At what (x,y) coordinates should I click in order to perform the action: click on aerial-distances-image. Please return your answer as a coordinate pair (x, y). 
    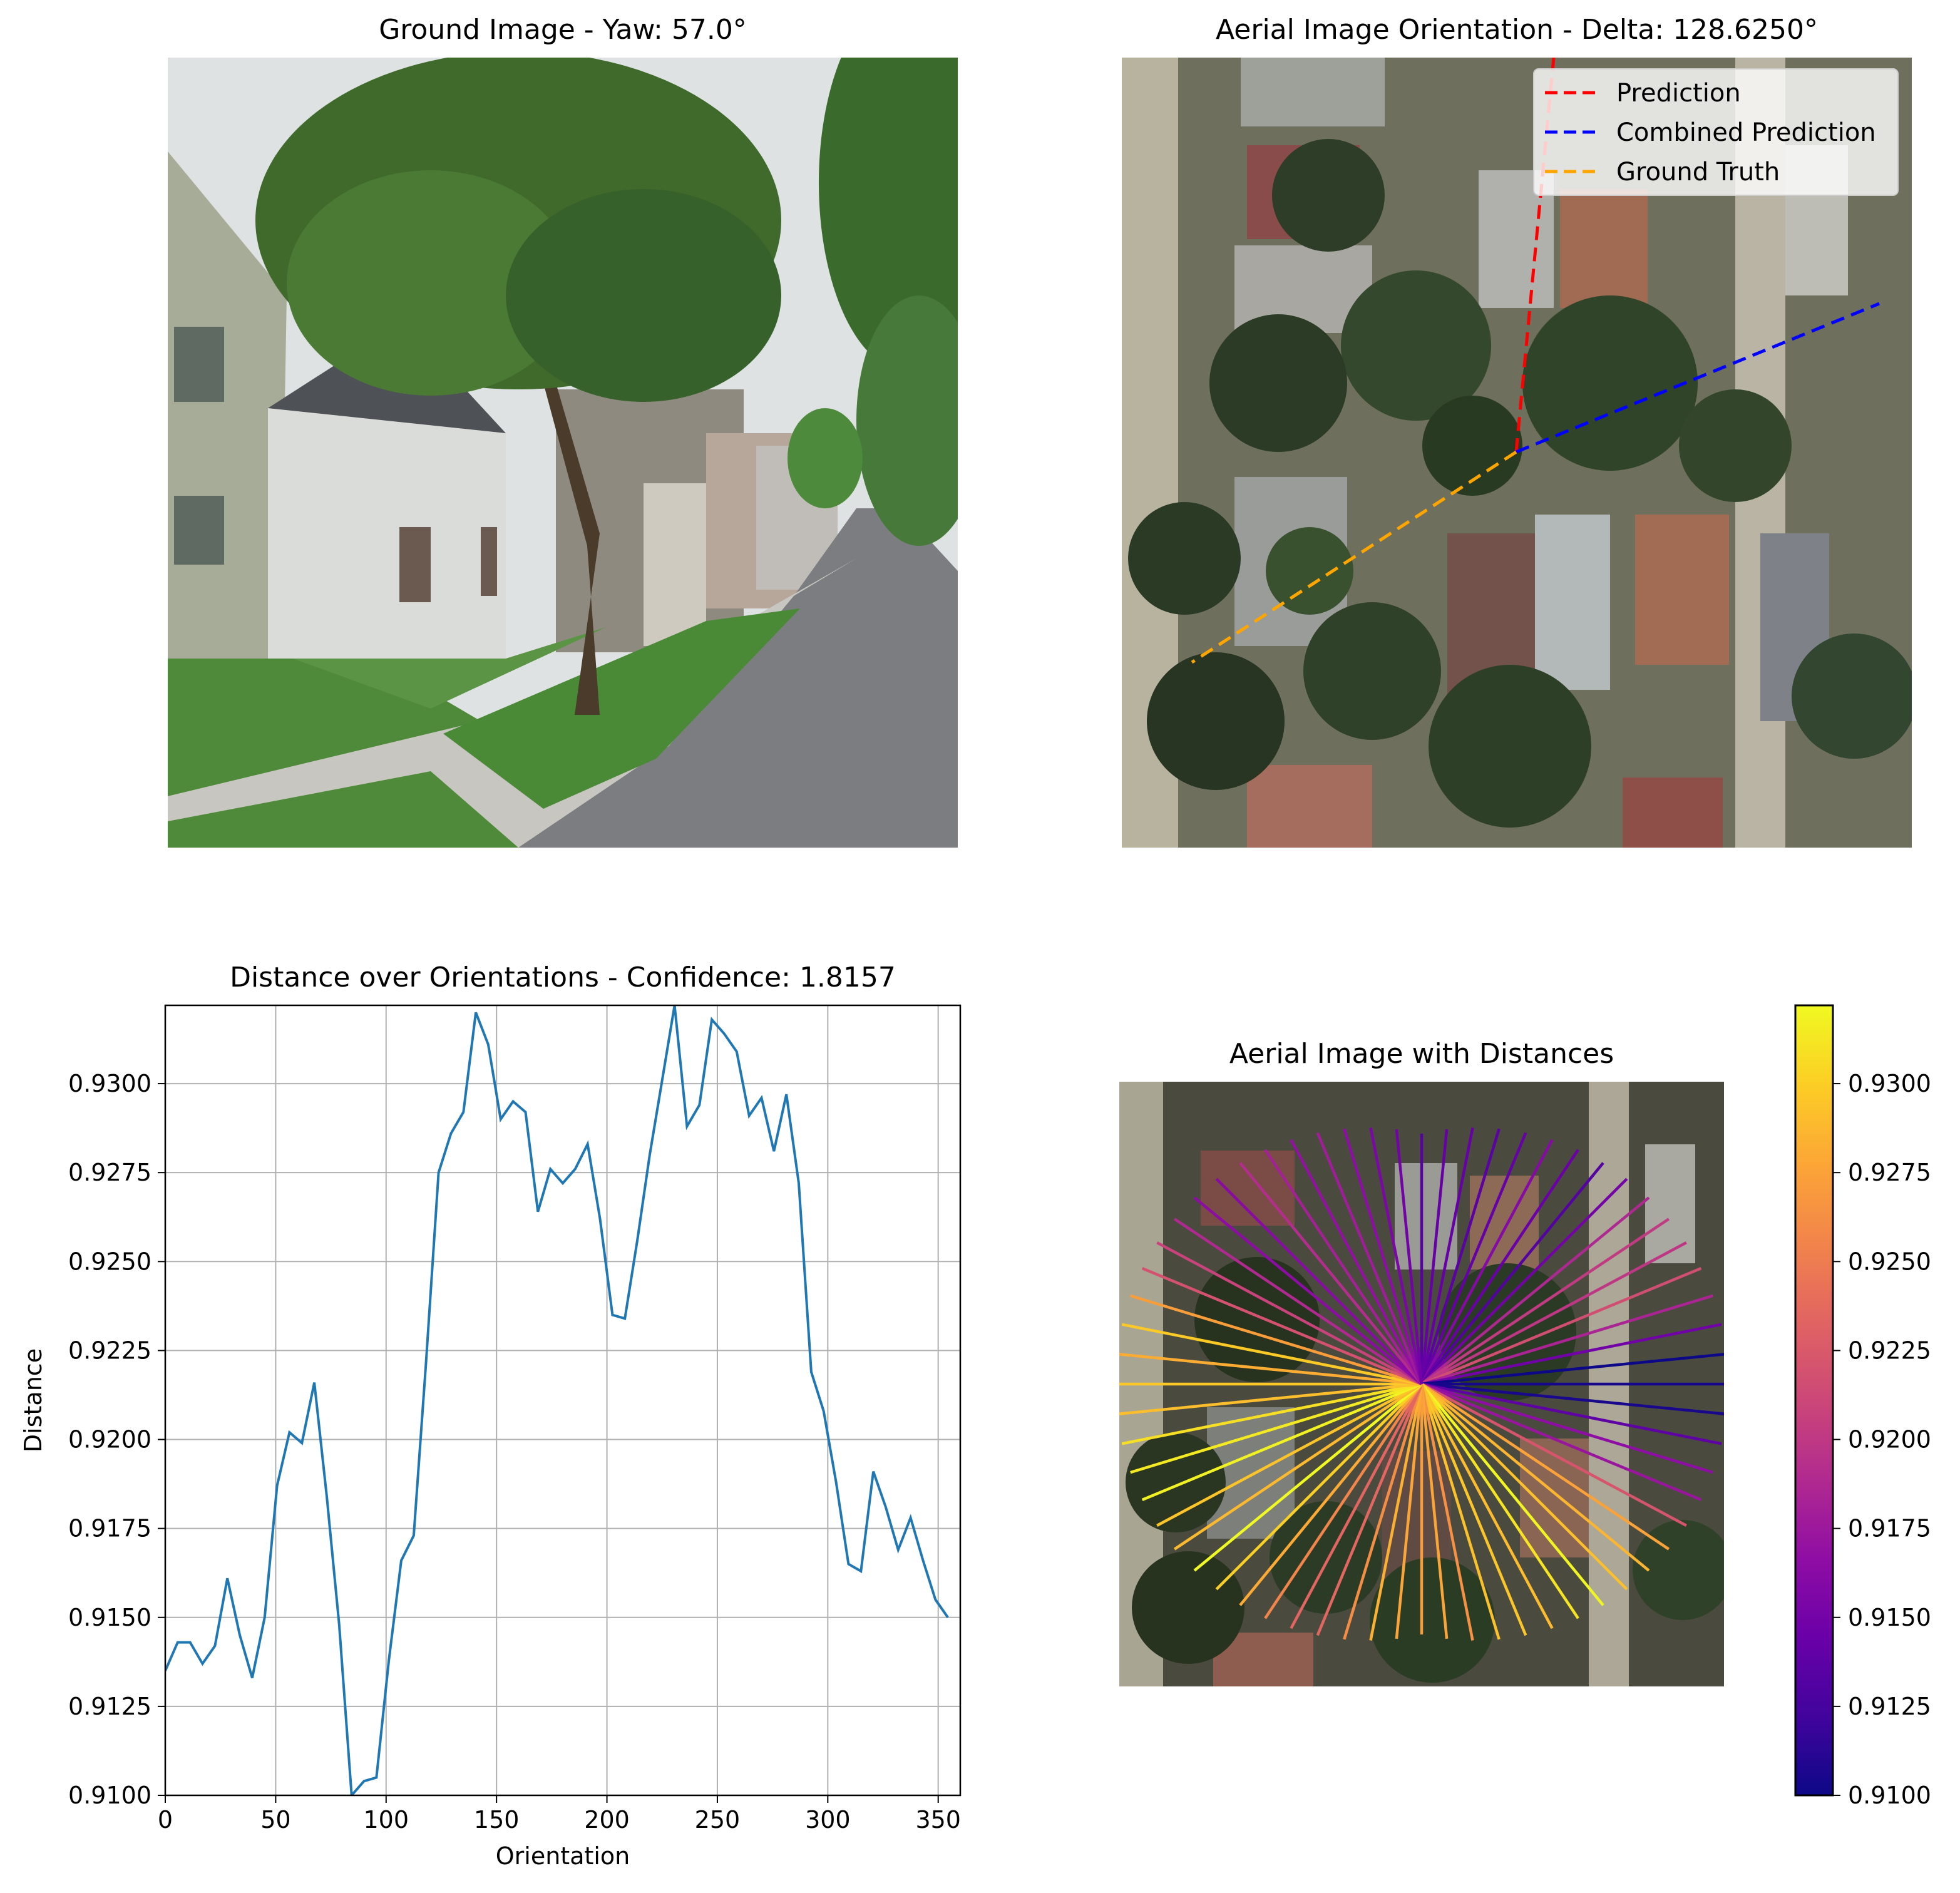
    Looking at the image, I should click on (1421, 1384).